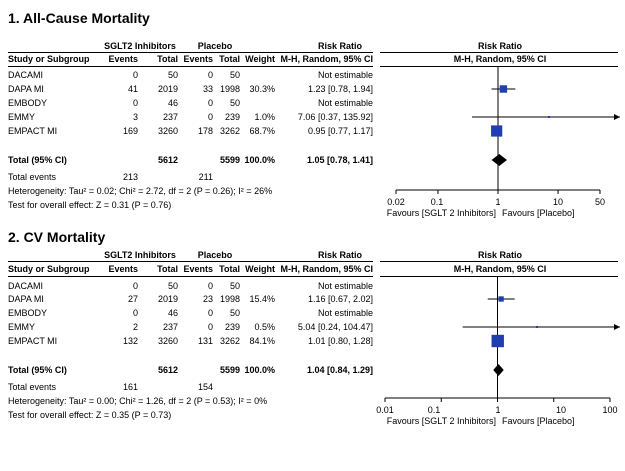 The image size is (625, 471). What do you see at coordinates (500, 269) in the screenshot?
I see `plot-subheader: M-H, Random, 95% CI` at bounding box center [500, 269].